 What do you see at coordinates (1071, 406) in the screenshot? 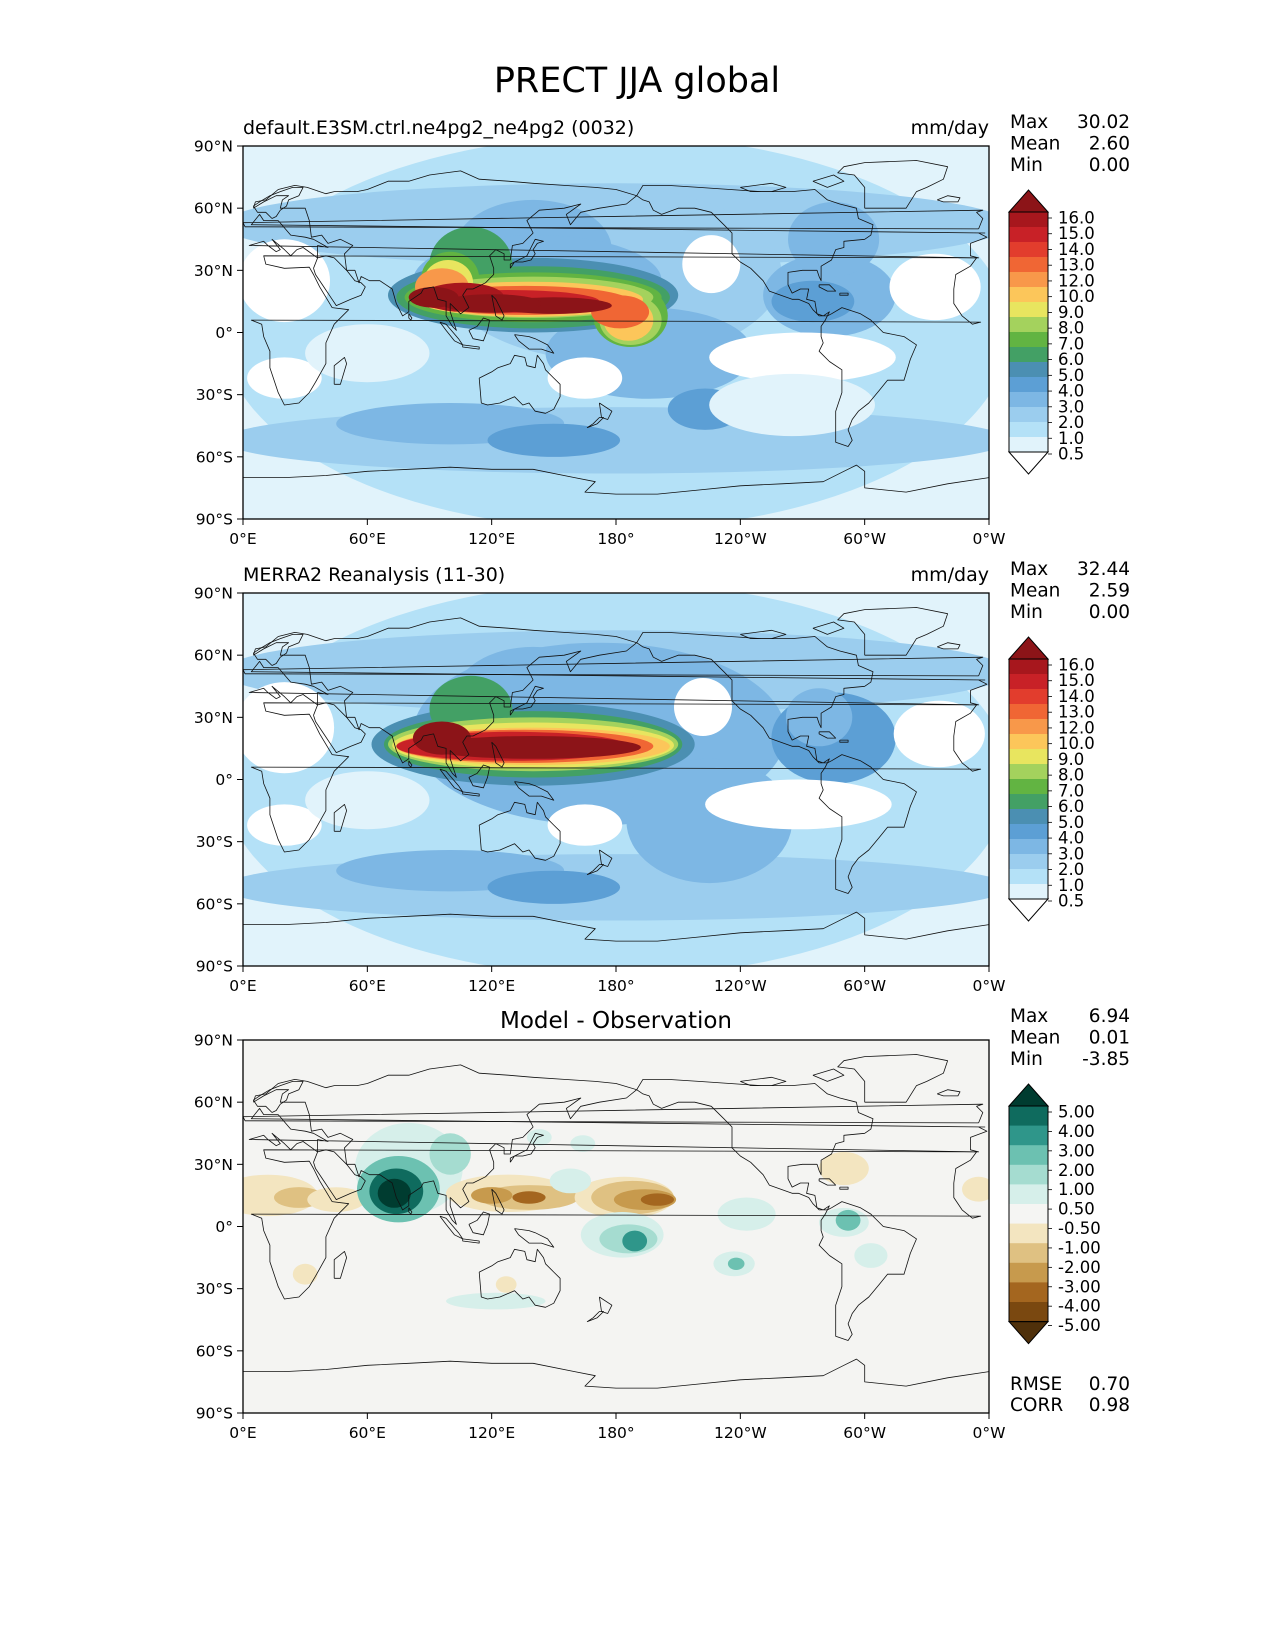
I see `colorbar-label: 3.0` at bounding box center [1071, 406].